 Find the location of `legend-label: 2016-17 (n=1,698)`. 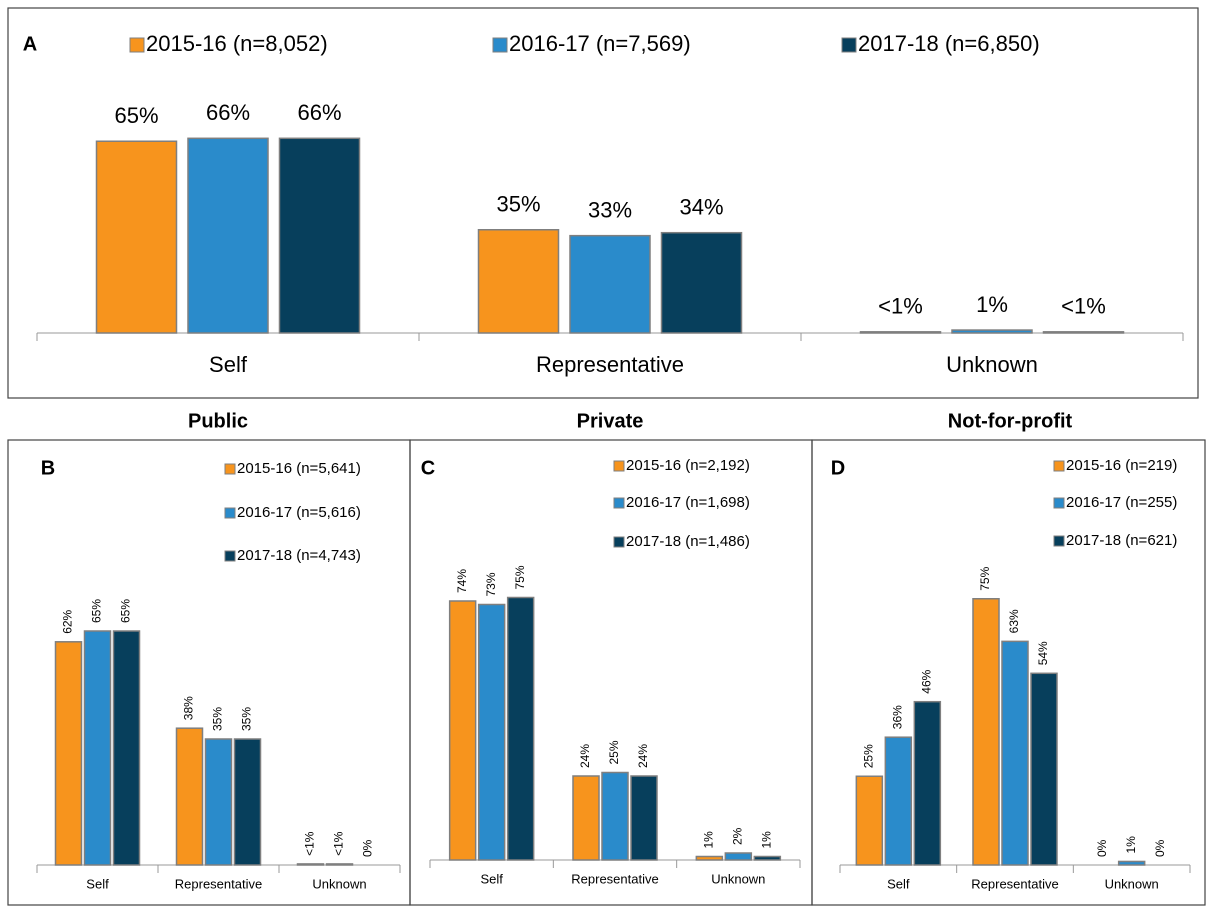

legend-label: 2016-17 (n=1,698) is located at coordinates (688, 502).